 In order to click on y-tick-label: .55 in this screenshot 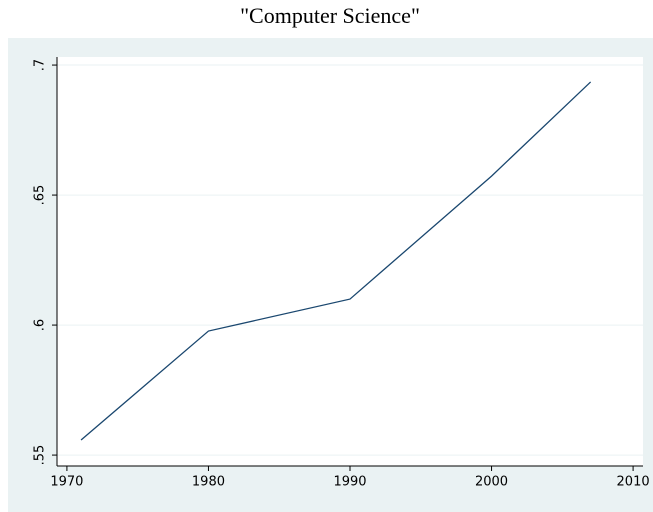, I will do `click(40, 455)`.